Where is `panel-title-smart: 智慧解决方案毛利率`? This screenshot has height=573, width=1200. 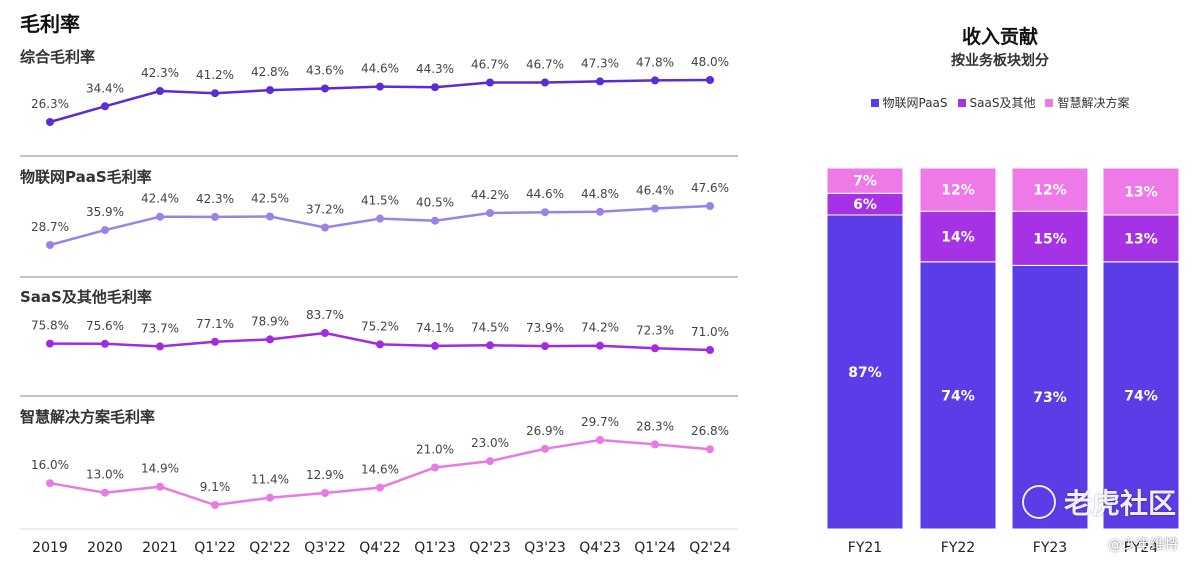
panel-title-smart: 智慧解决方案毛利率 is located at coordinates (88, 417).